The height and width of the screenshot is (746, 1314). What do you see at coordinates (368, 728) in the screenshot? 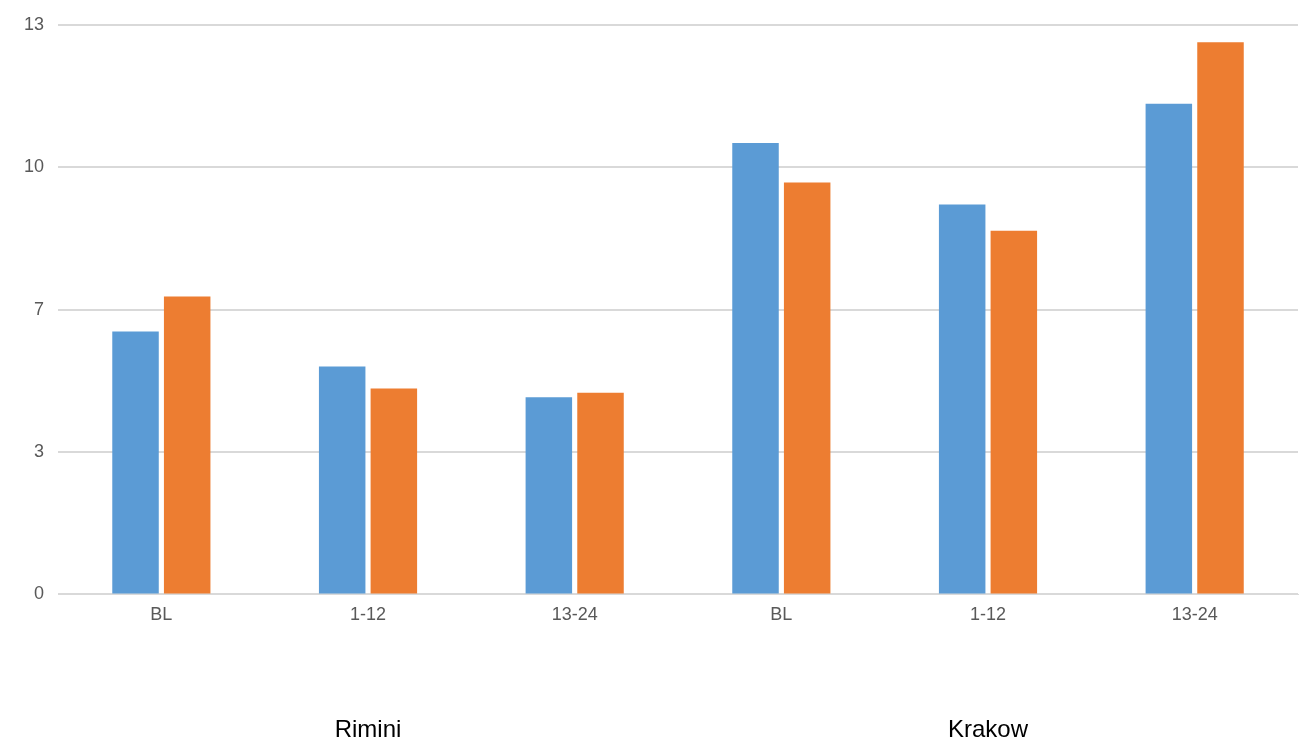
I see `text: Rimini` at bounding box center [368, 728].